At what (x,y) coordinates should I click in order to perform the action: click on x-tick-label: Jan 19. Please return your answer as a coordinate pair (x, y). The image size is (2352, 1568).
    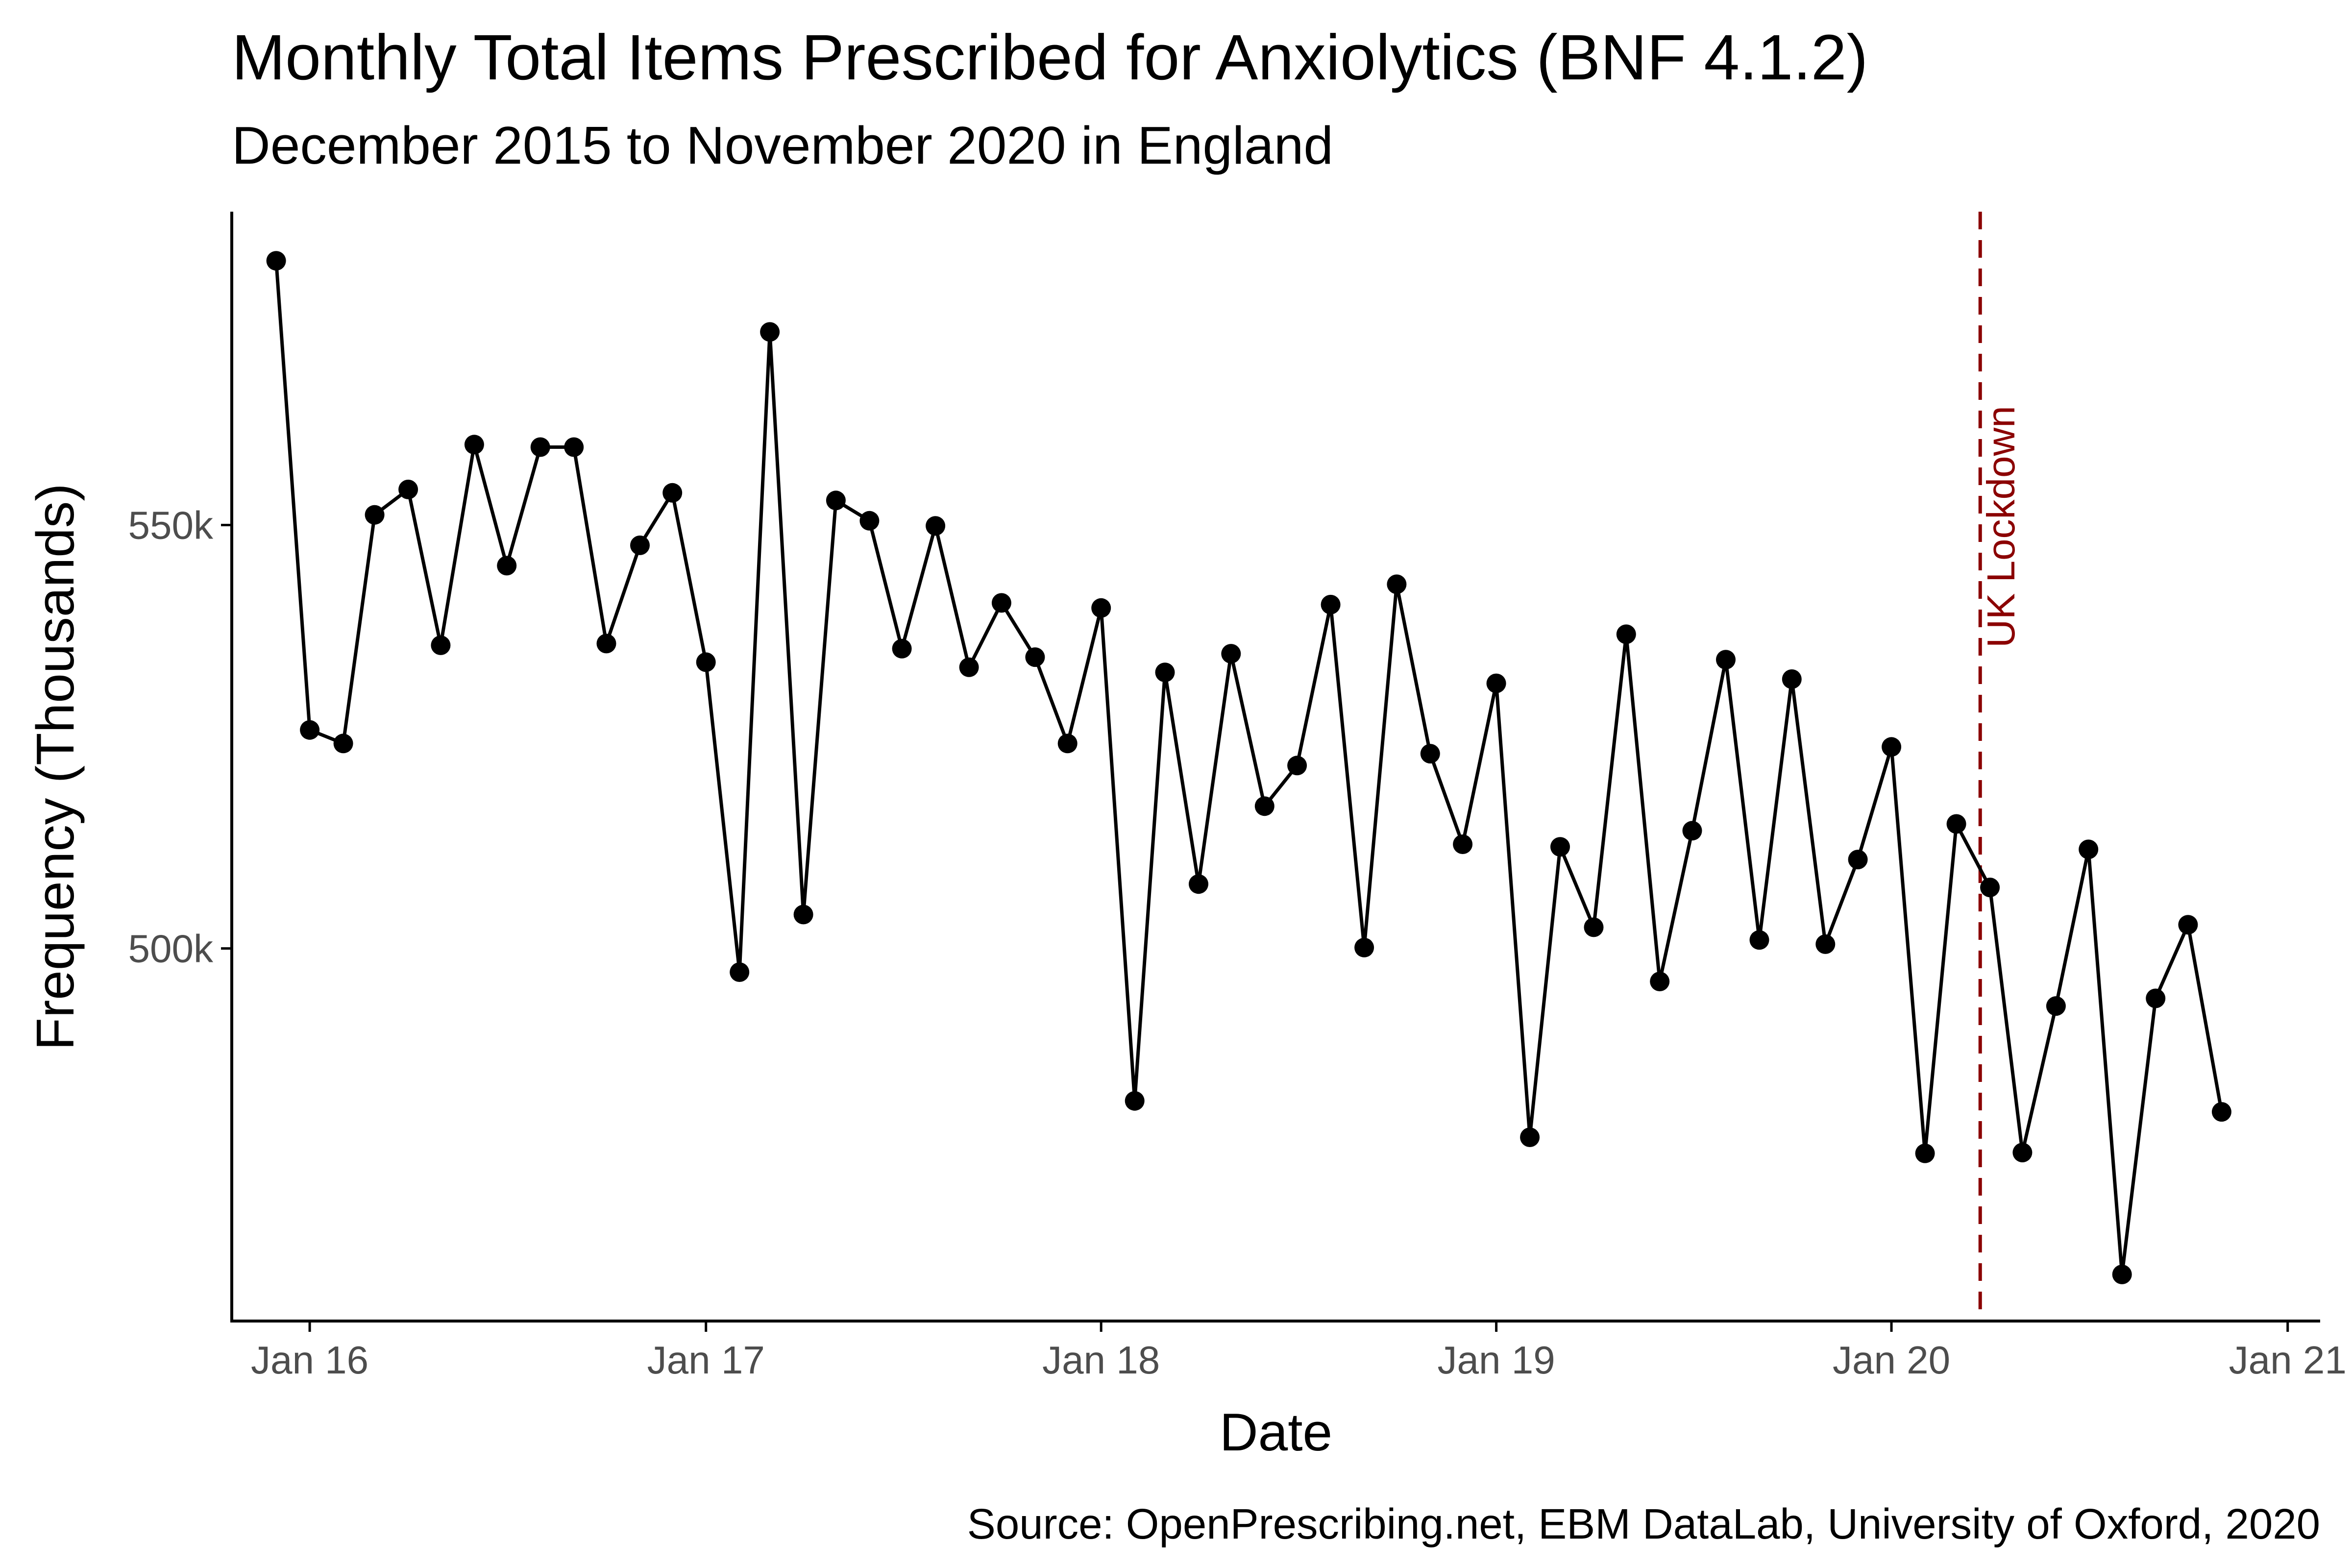
    Looking at the image, I should click on (1496, 1360).